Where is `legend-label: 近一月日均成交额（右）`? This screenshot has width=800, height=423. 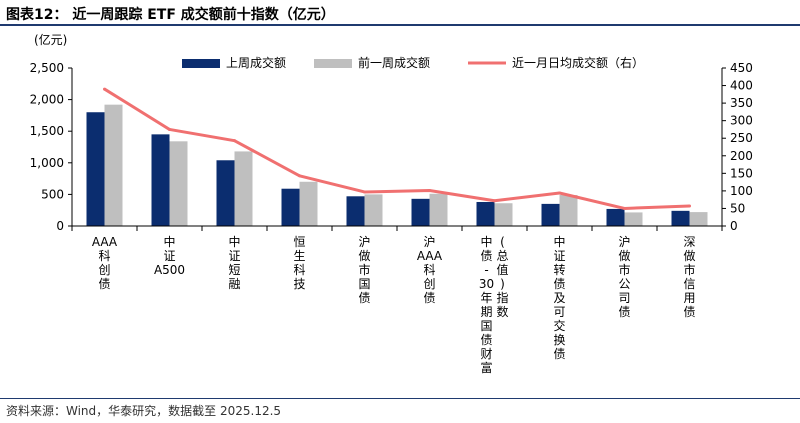 legend-label: 近一月日均成交额（右） is located at coordinates (578, 62).